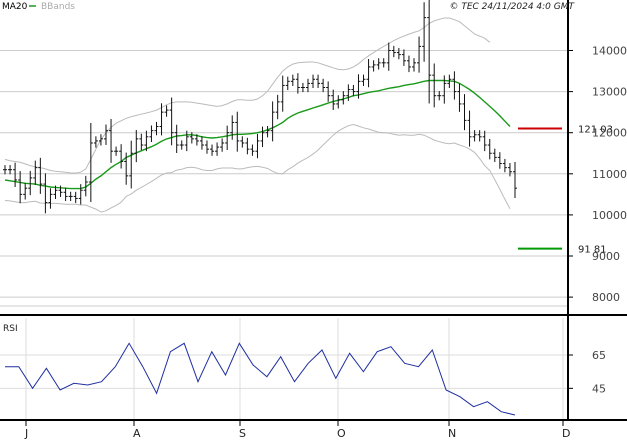  Describe the element at coordinates (26, 433) in the screenshot. I see `x-tick-label: J` at that location.